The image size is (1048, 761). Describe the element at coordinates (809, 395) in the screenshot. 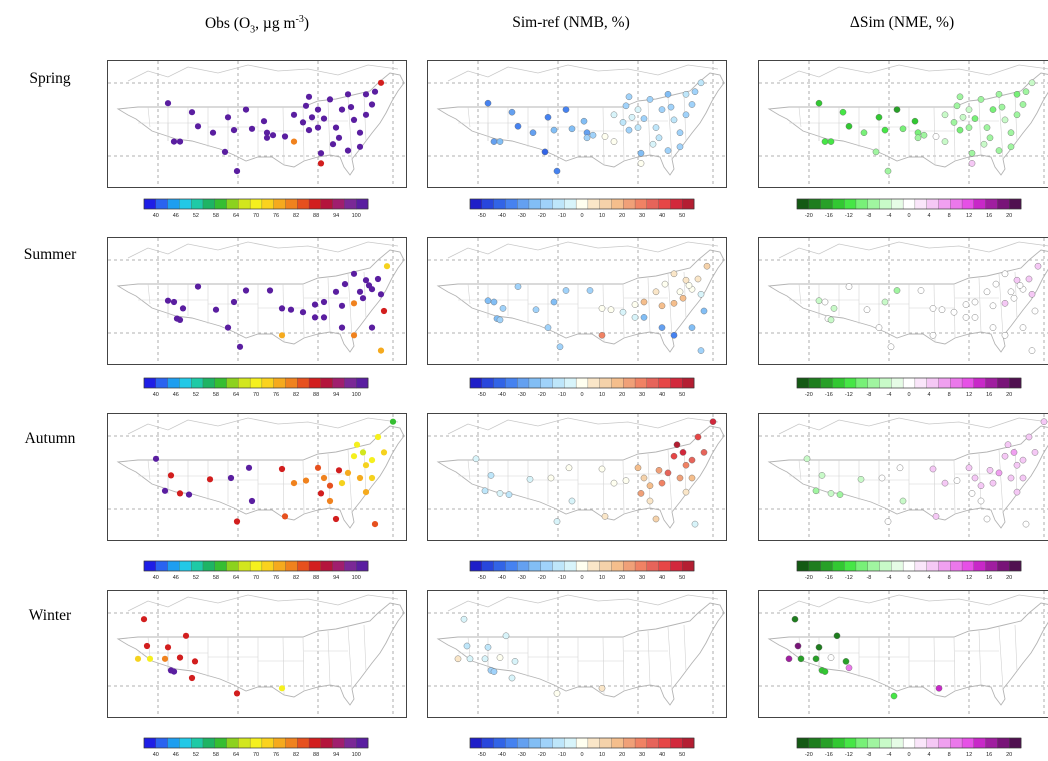

I see `colorbar-tick-label: -20` at that location.